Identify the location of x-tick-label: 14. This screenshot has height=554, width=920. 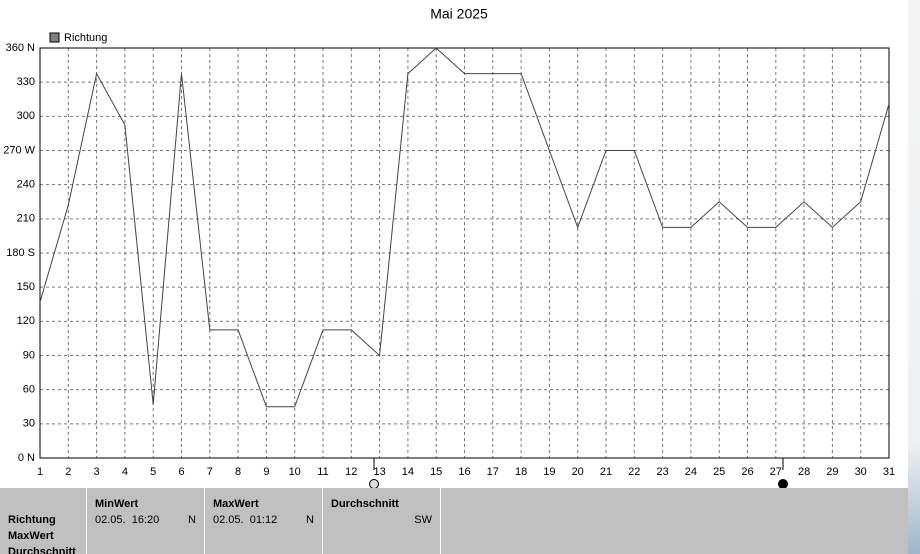
(408, 472).